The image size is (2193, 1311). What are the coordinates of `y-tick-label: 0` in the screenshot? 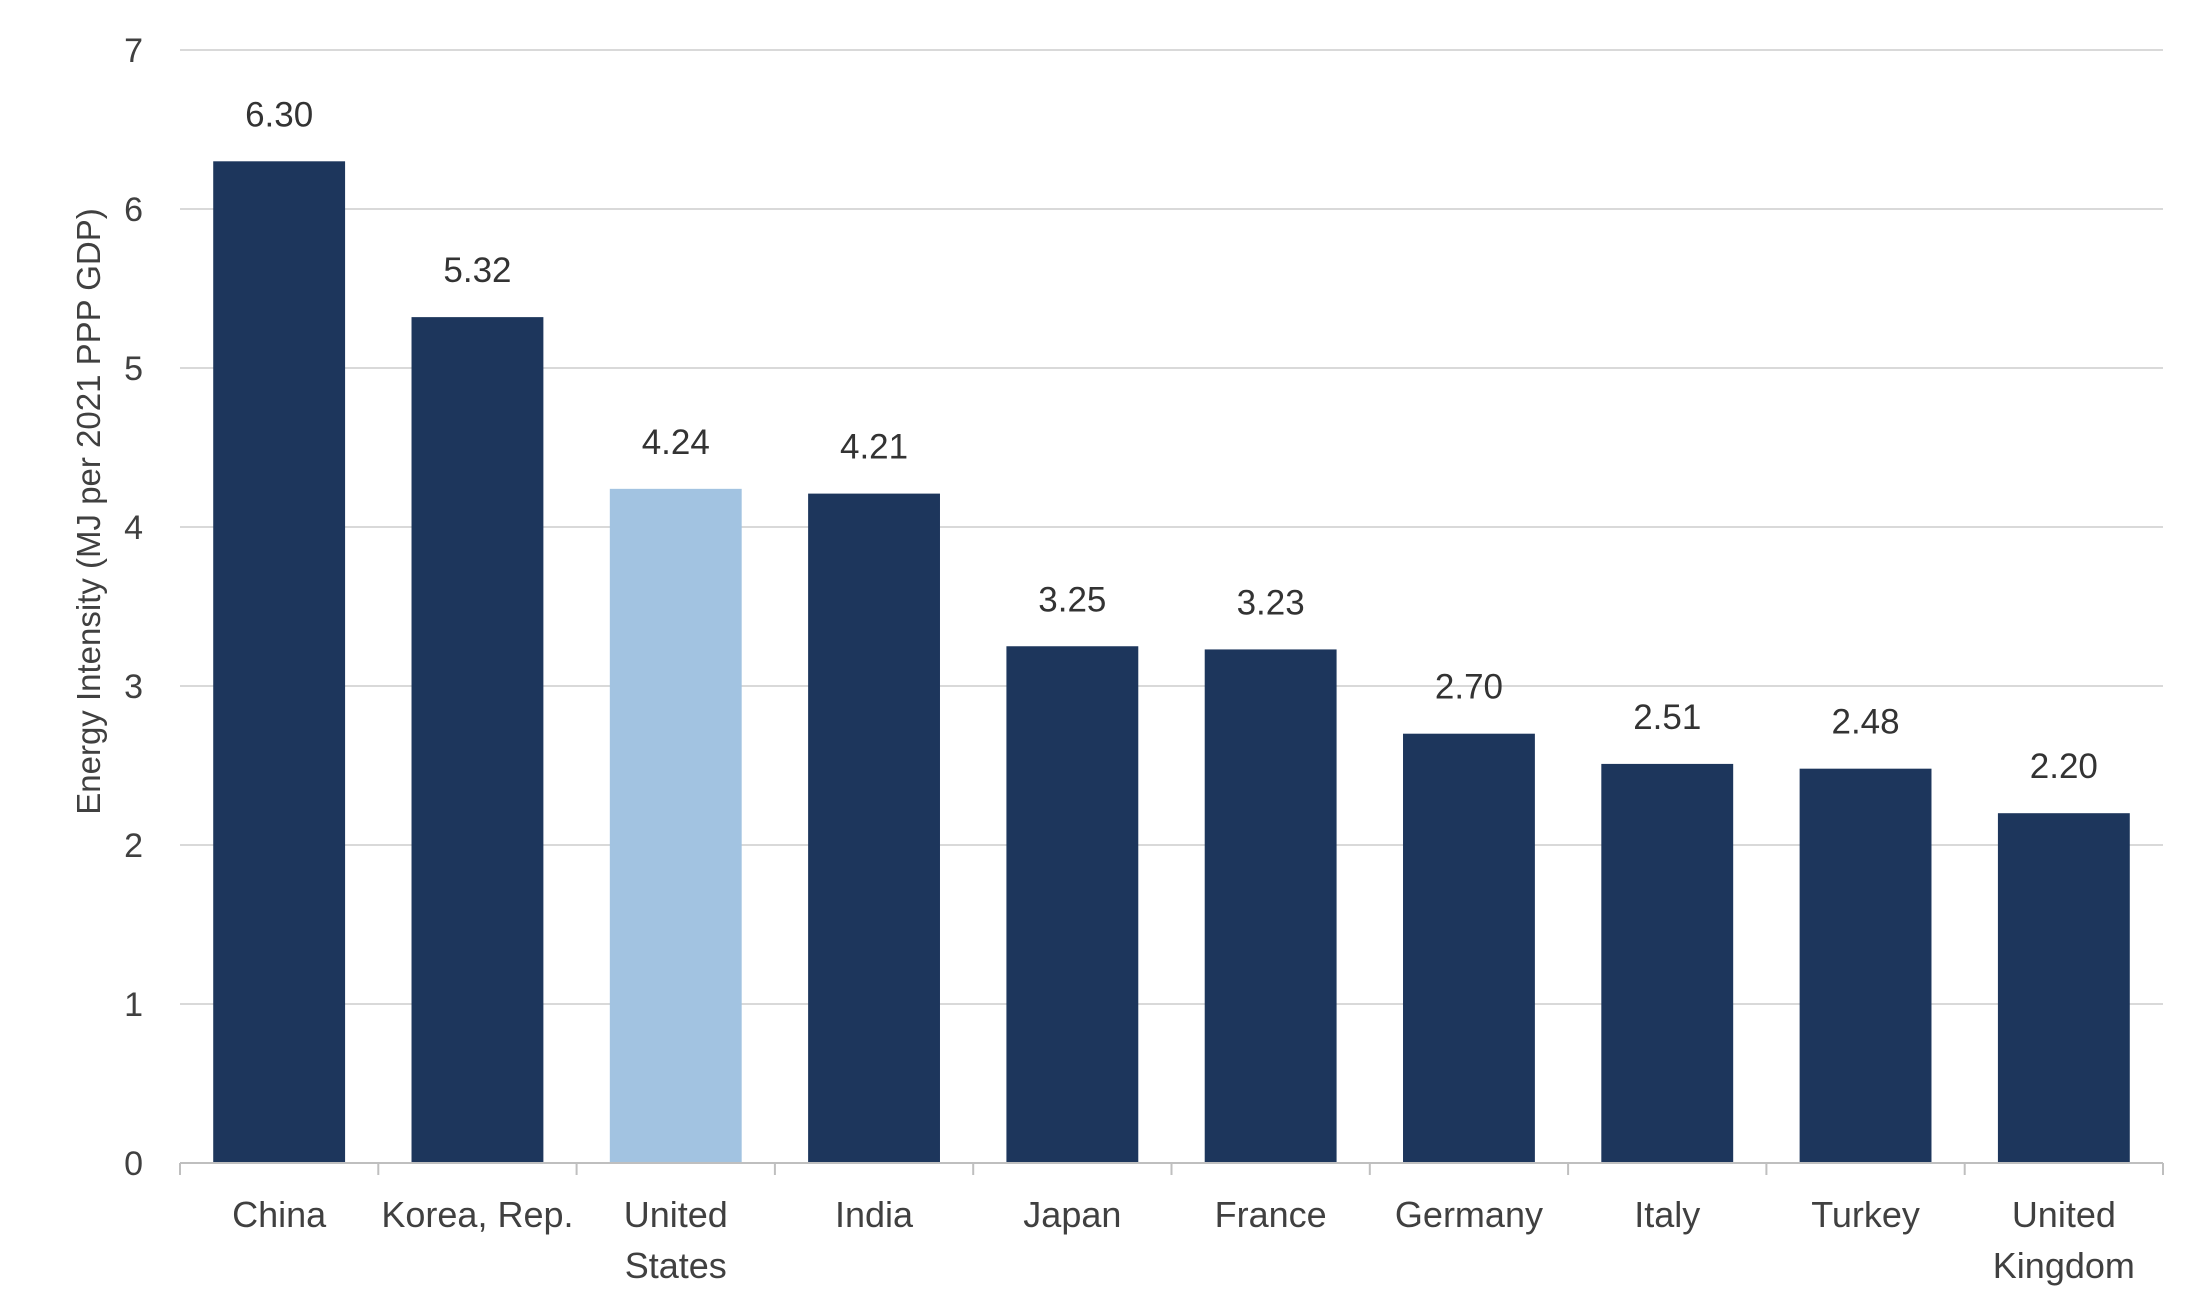 It's located at (133, 1164).